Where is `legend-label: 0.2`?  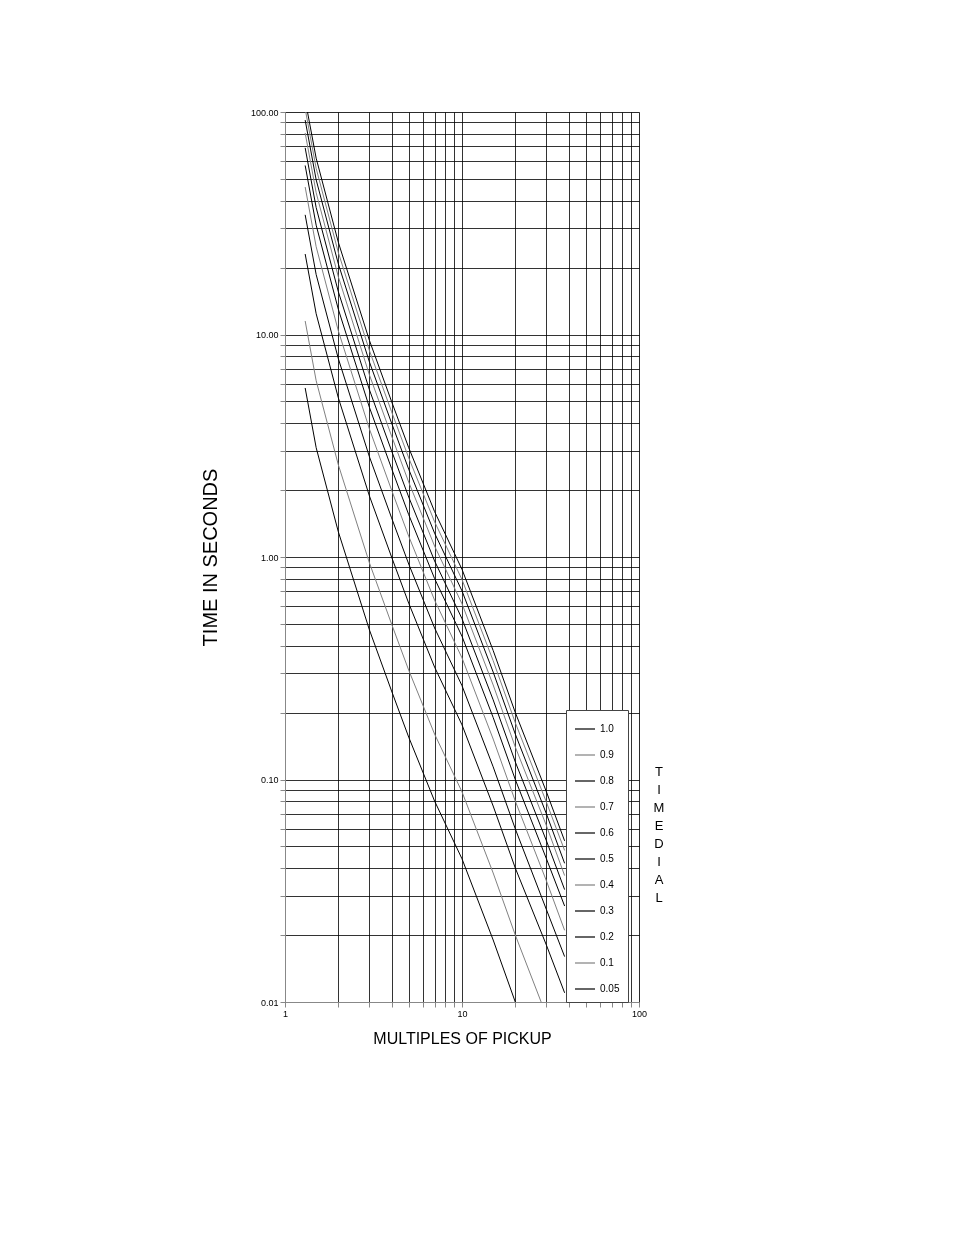
legend-label: 0.2 is located at coordinates (607, 936).